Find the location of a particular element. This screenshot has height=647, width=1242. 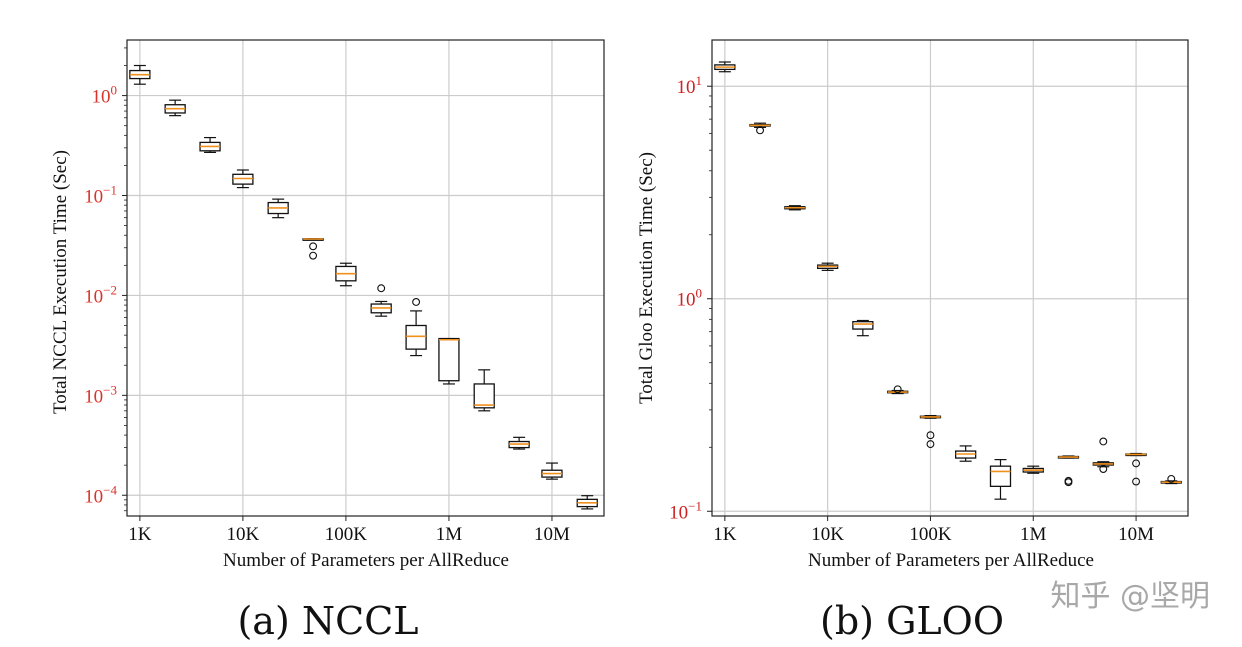

nccl-caption: (a) NCCL is located at coordinates (327, 621).